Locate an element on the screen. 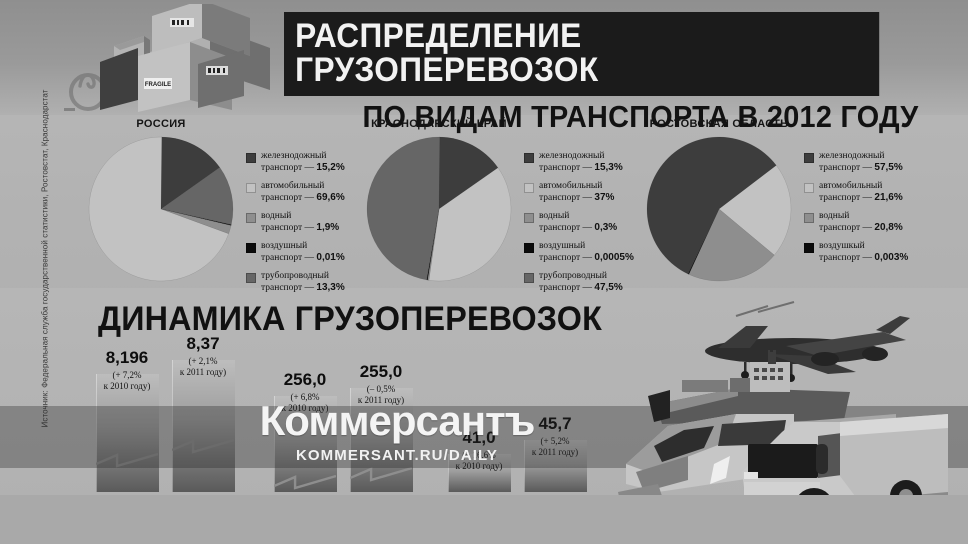 This screenshot has height=544, width=968. legend-item: трубопроводный транспорт — 47,5% is located at coordinates (579, 282).